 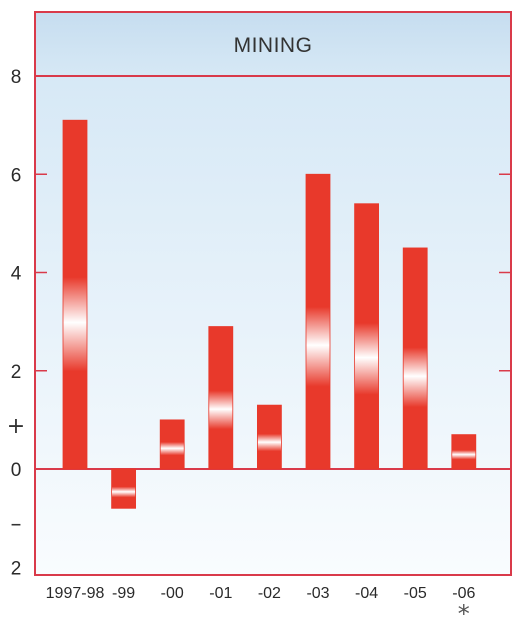 What do you see at coordinates (464, 611) in the screenshot?
I see `footnote-marker: *` at bounding box center [464, 611].